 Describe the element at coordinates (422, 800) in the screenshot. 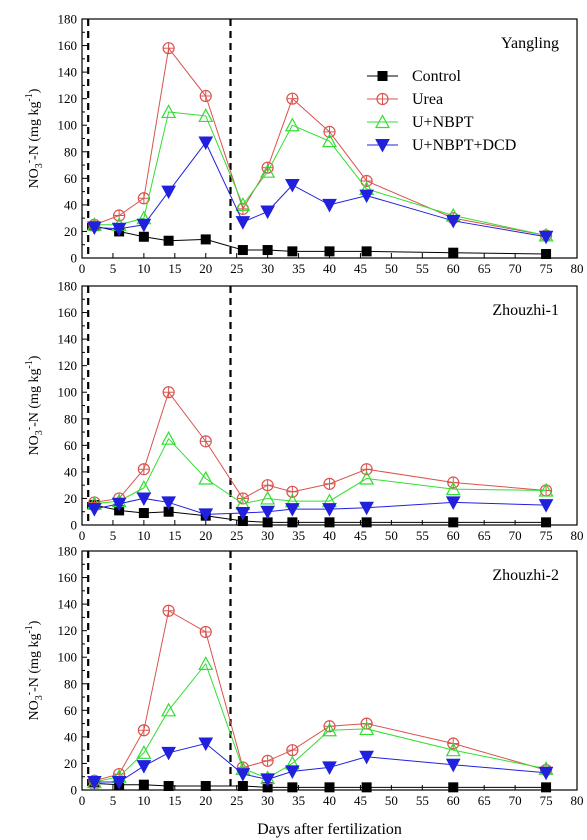

I see `x-tick-label: 55` at that location.